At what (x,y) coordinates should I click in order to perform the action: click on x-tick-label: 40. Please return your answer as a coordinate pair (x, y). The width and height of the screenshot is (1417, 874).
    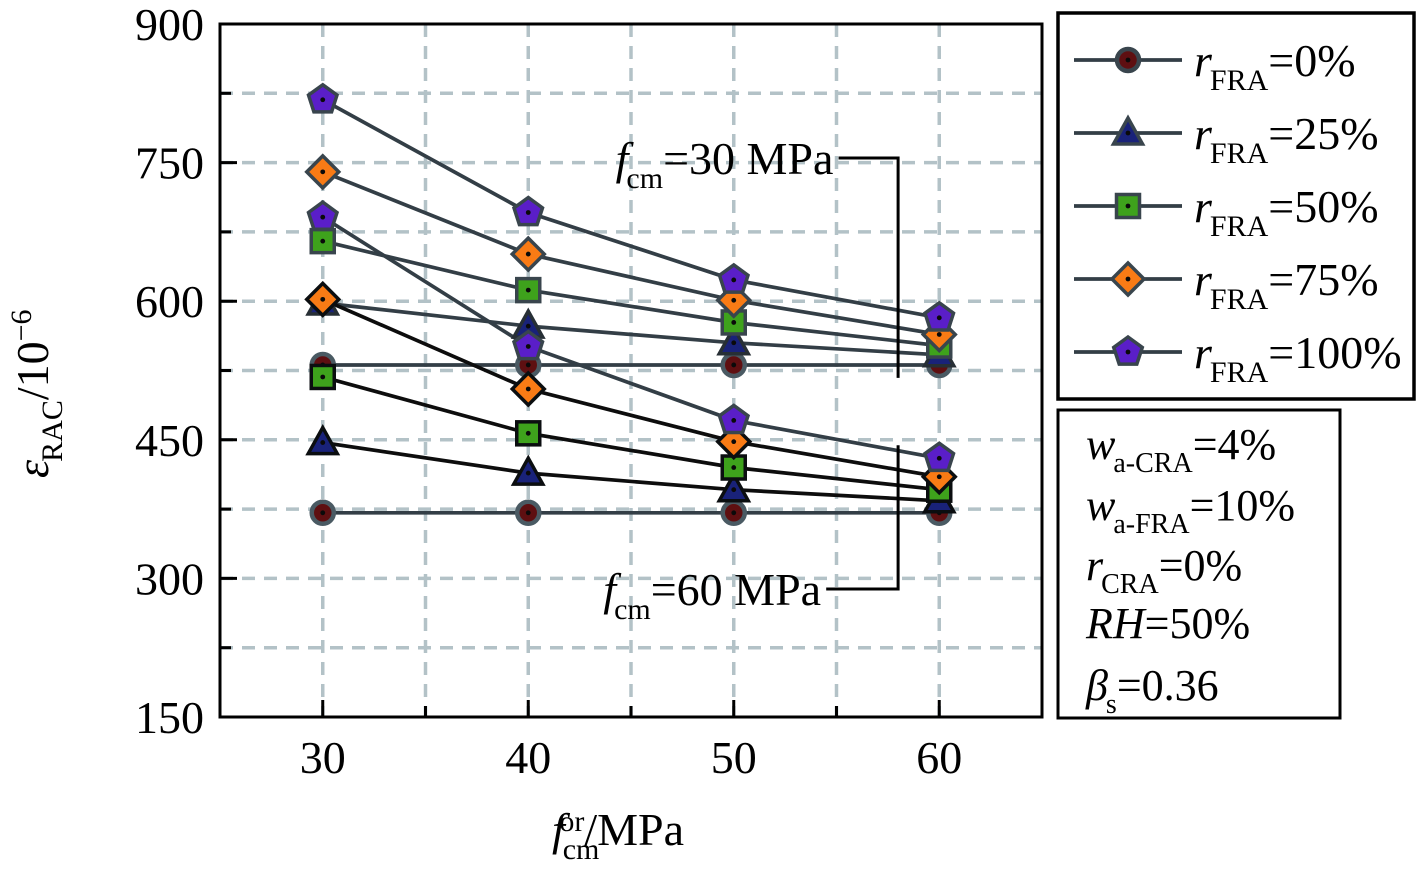
    Looking at the image, I should click on (528, 757).